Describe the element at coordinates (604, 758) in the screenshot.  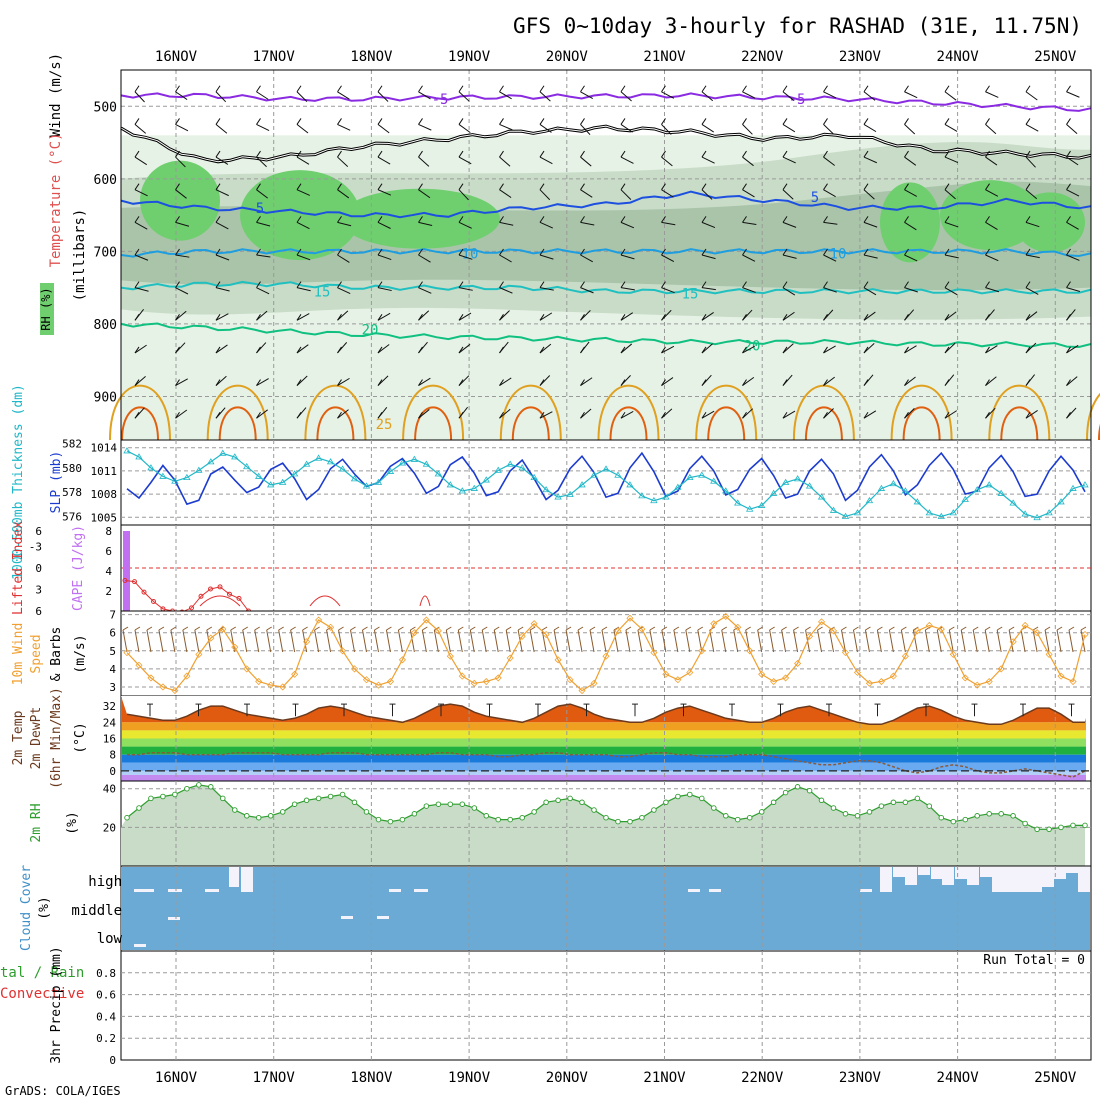
I see `temp-color-band` at that location.